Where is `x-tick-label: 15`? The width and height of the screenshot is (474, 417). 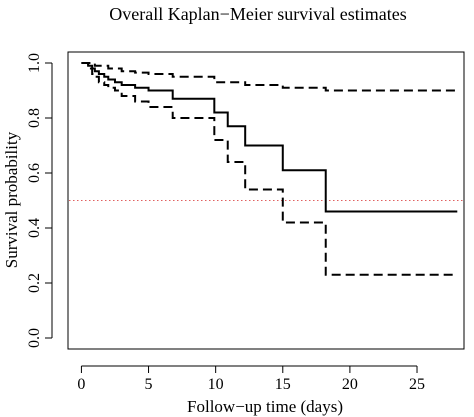 x-tick-label: 15 is located at coordinates (283, 384).